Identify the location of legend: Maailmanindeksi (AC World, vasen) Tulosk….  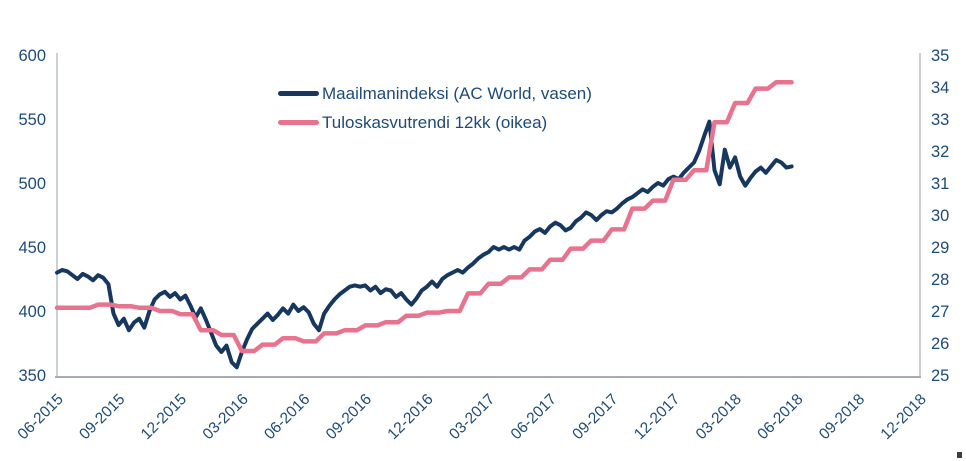
(435, 108).